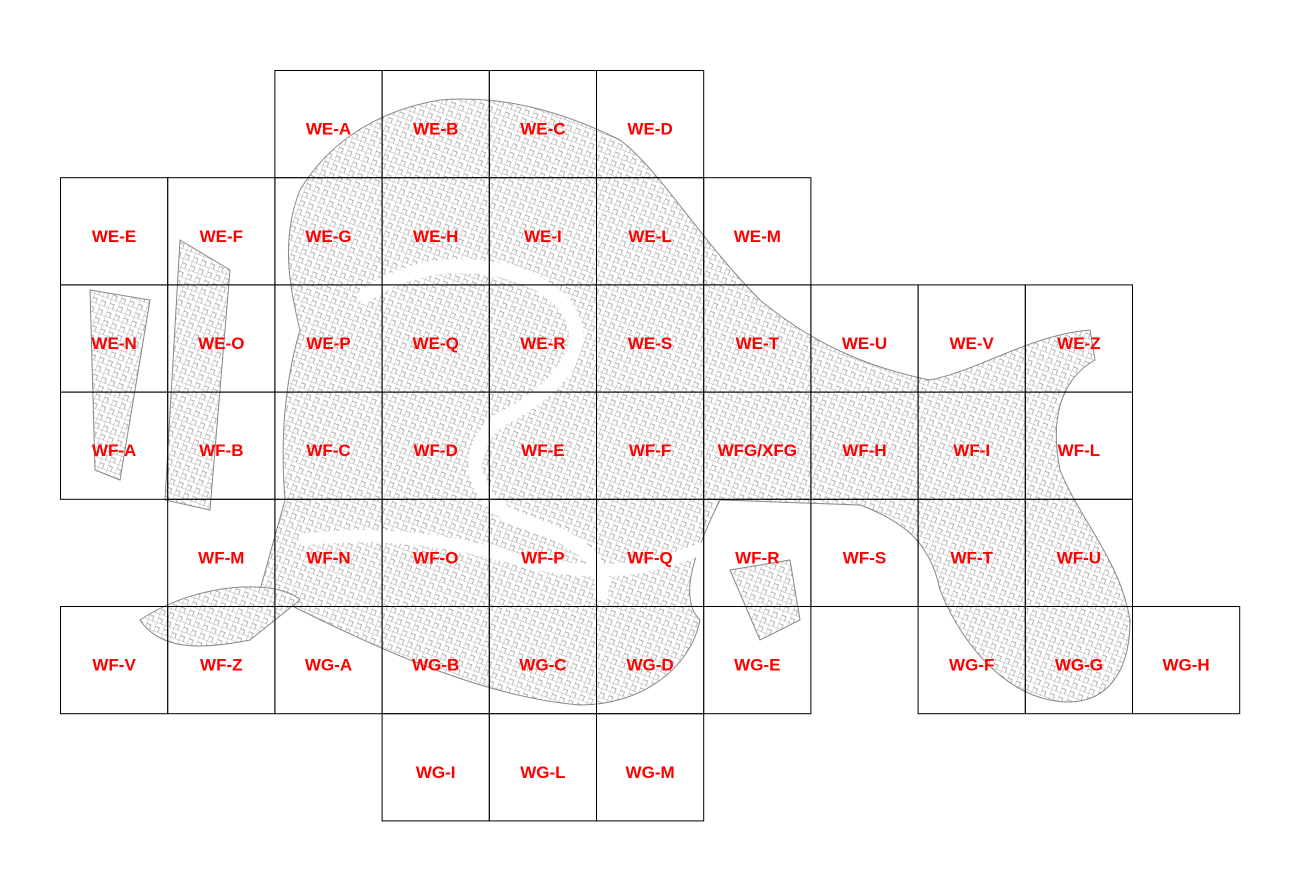 The image size is (1303, 892). Describe the element at coordinates (972, 343) in the screenshot. I see `tile-label: WE-V` at that location.